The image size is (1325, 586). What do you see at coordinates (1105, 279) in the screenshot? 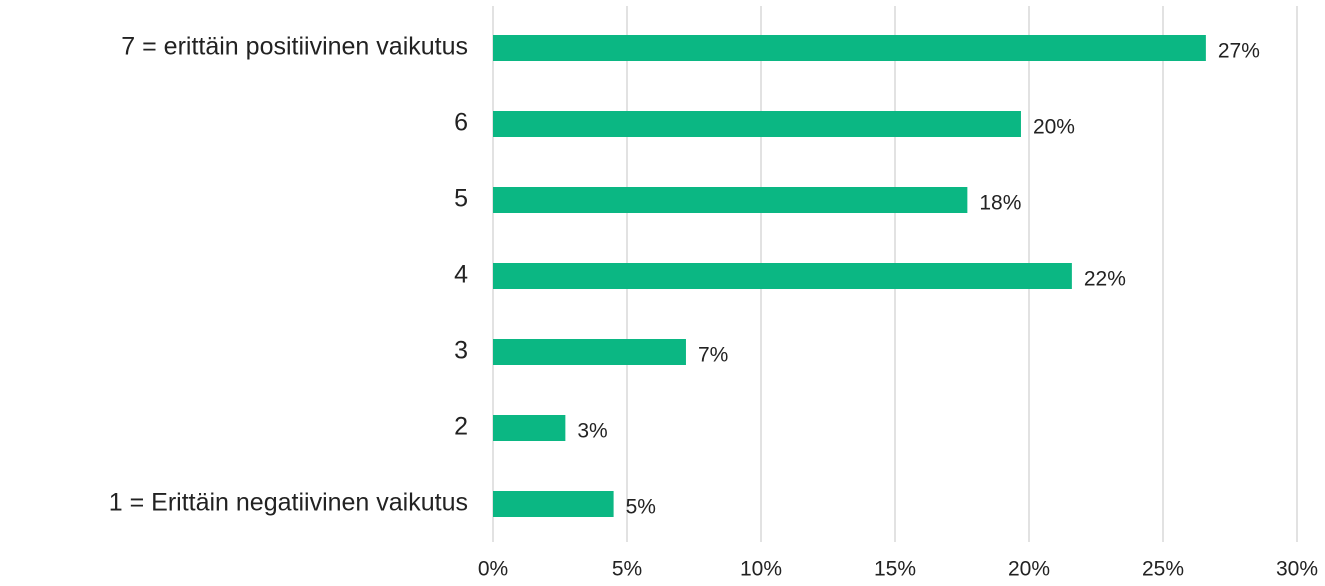
I see `data-label: 22%` at bounding box center [1105, 279].